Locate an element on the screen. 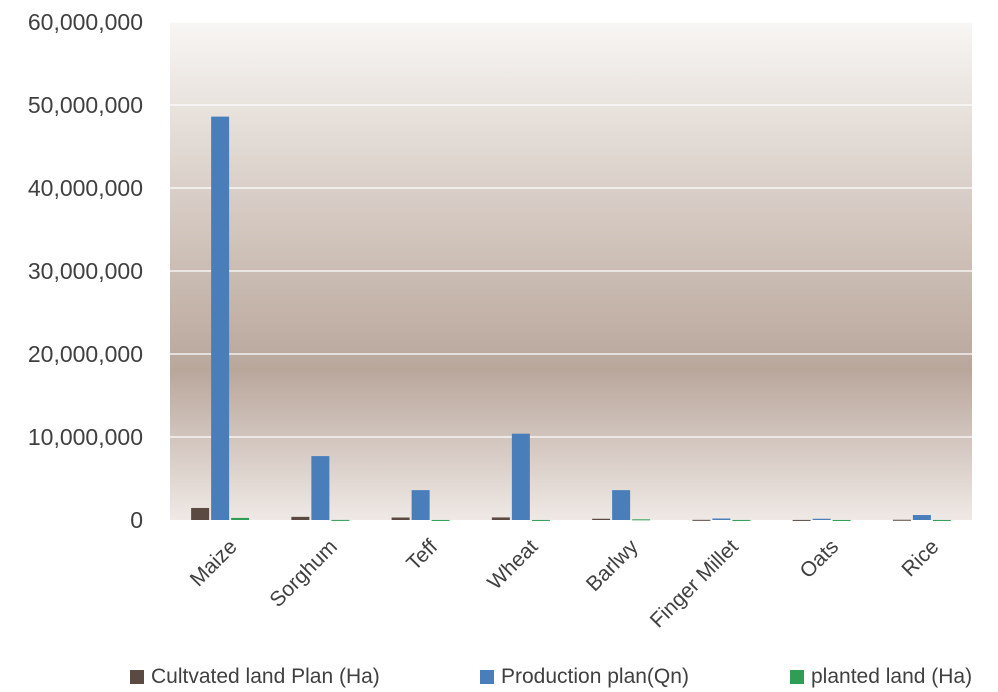 Image resolution: width=998 pixels, height=692 pixels. legend-label-cultivated-land: Cultvated land Plan (Ha) is located at coordinates (265, 676).